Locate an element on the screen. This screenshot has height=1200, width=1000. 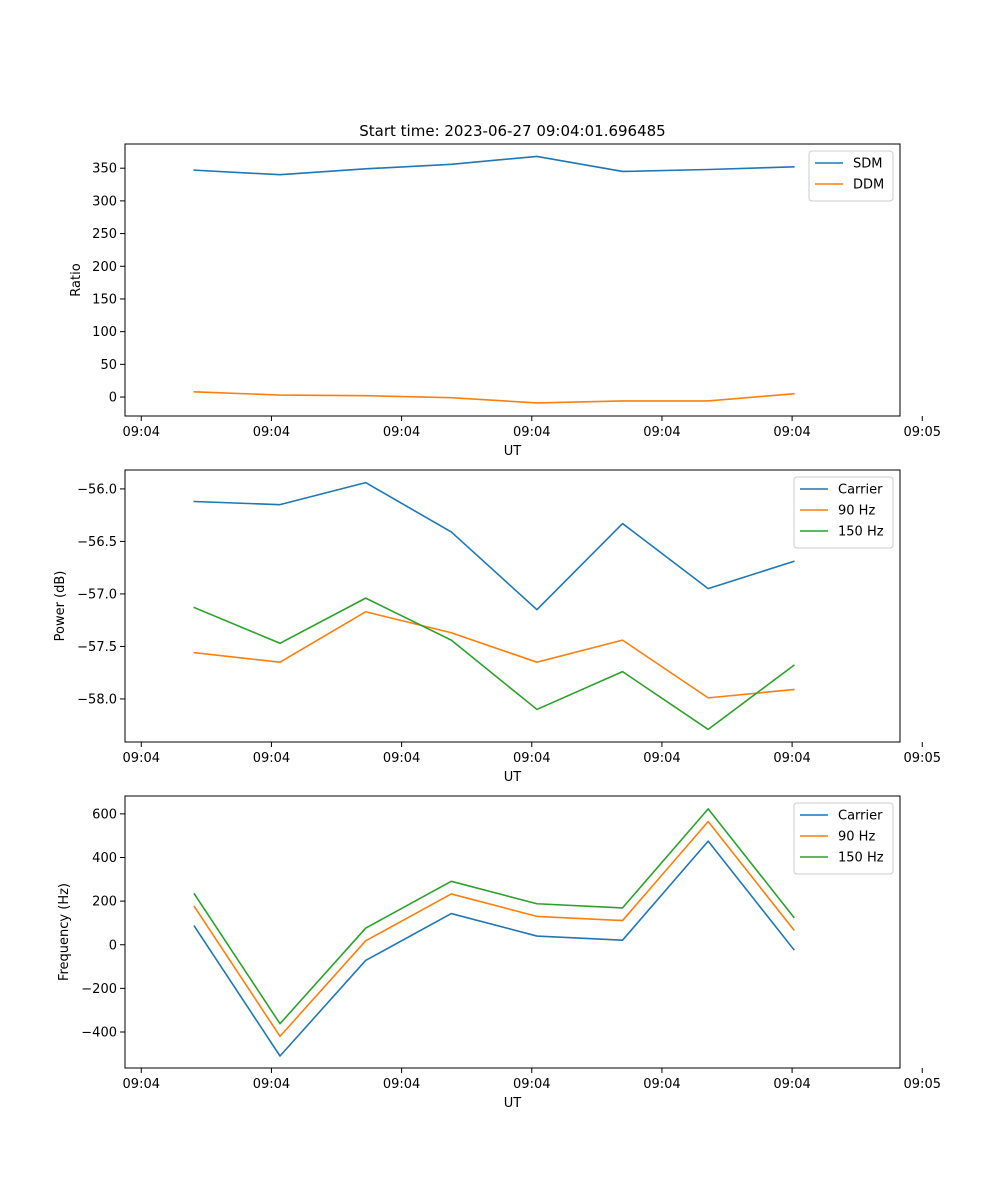
y-tick-label: −200 is located at coordinates (99, 989).